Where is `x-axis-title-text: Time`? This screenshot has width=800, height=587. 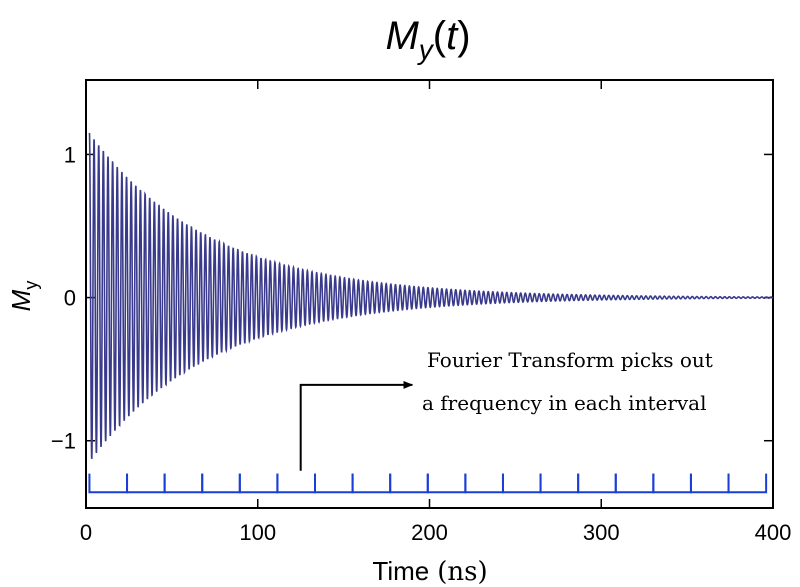 x-axis-title-text: Time is located at coordinates (400, 571).